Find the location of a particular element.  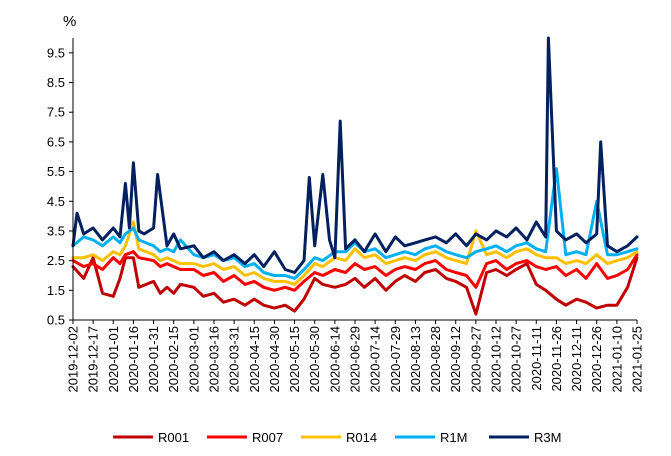

x-tick-label: 2020-11-11 is located at coordinates (536, 358).